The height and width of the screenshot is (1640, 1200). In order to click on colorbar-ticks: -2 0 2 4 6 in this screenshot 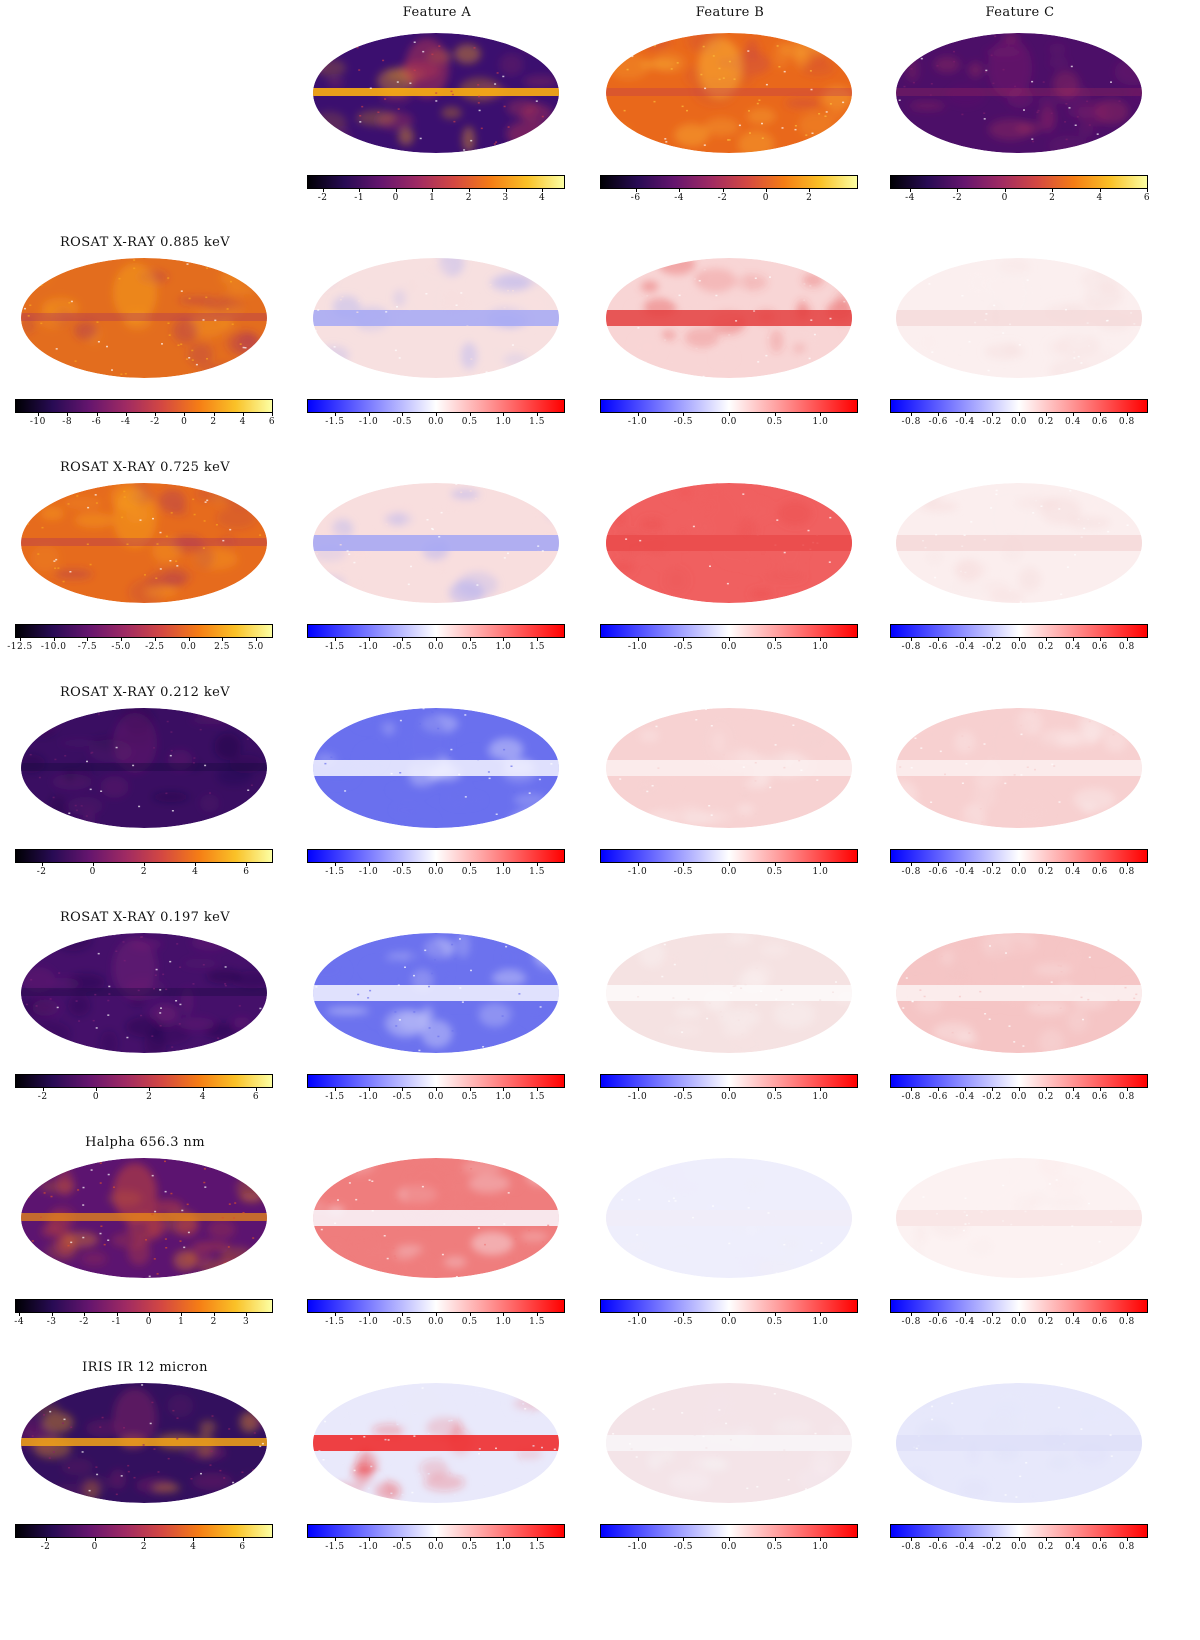, I will do `click(144, 1546)`.